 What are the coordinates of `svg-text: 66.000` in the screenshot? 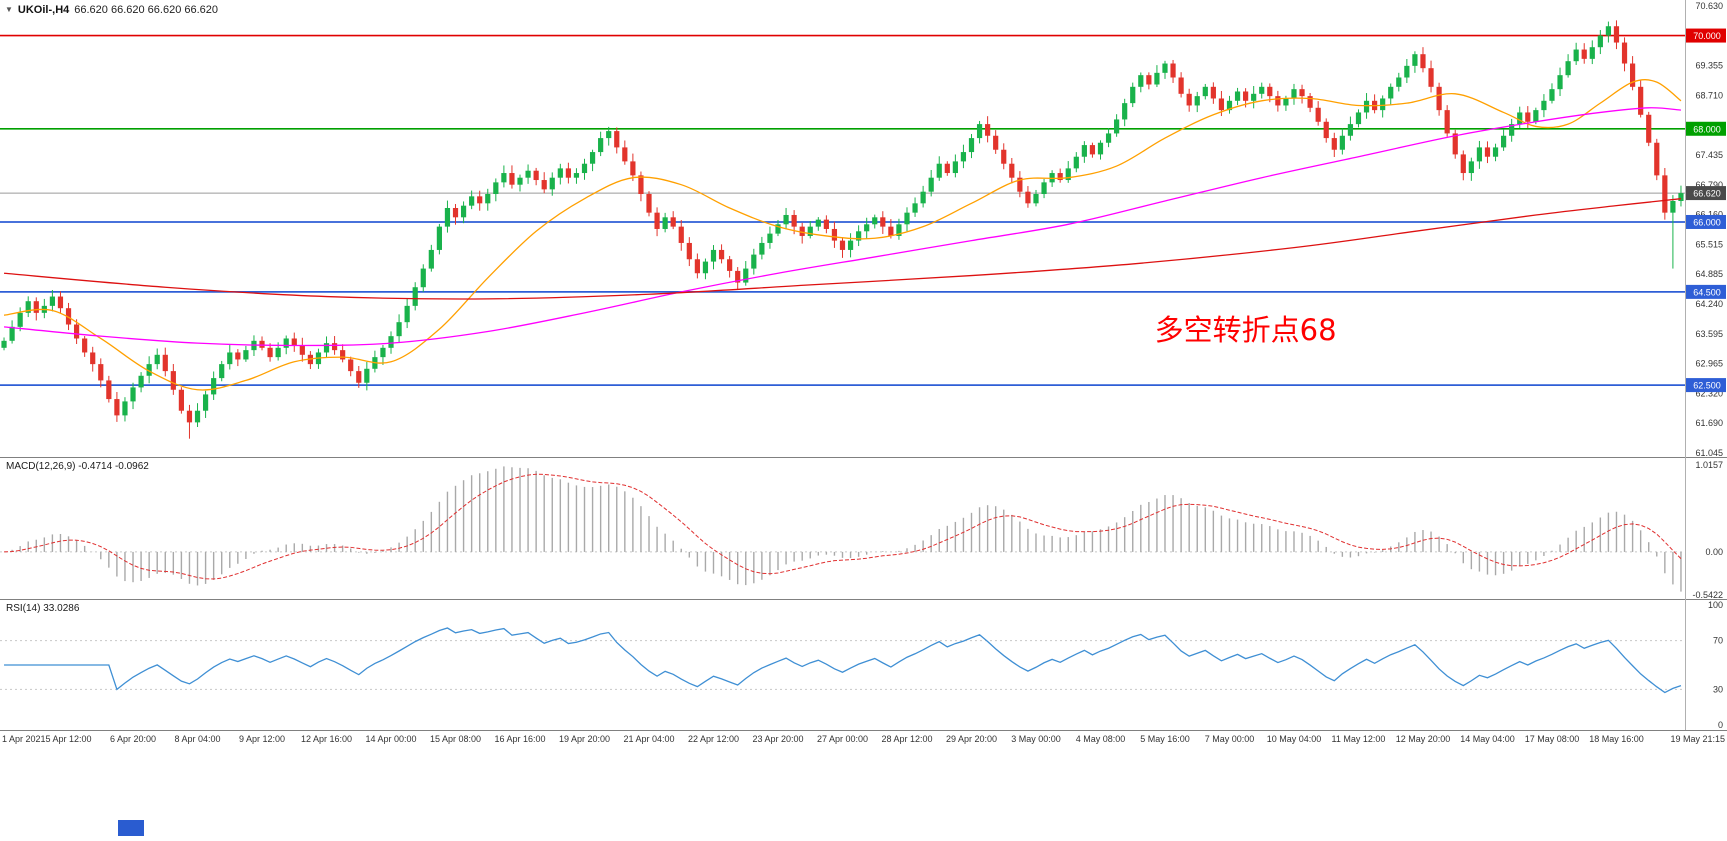 It's located at (1707, 222).